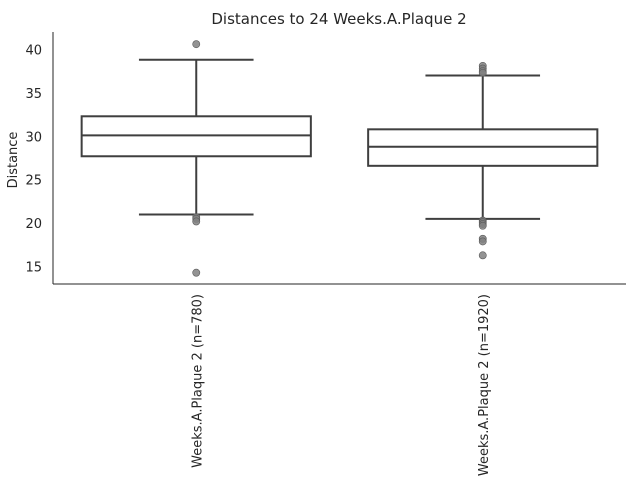  Describe the element at coordinates (33, 137) in the screenshot. I see `y-tick-label: 30` at that location.